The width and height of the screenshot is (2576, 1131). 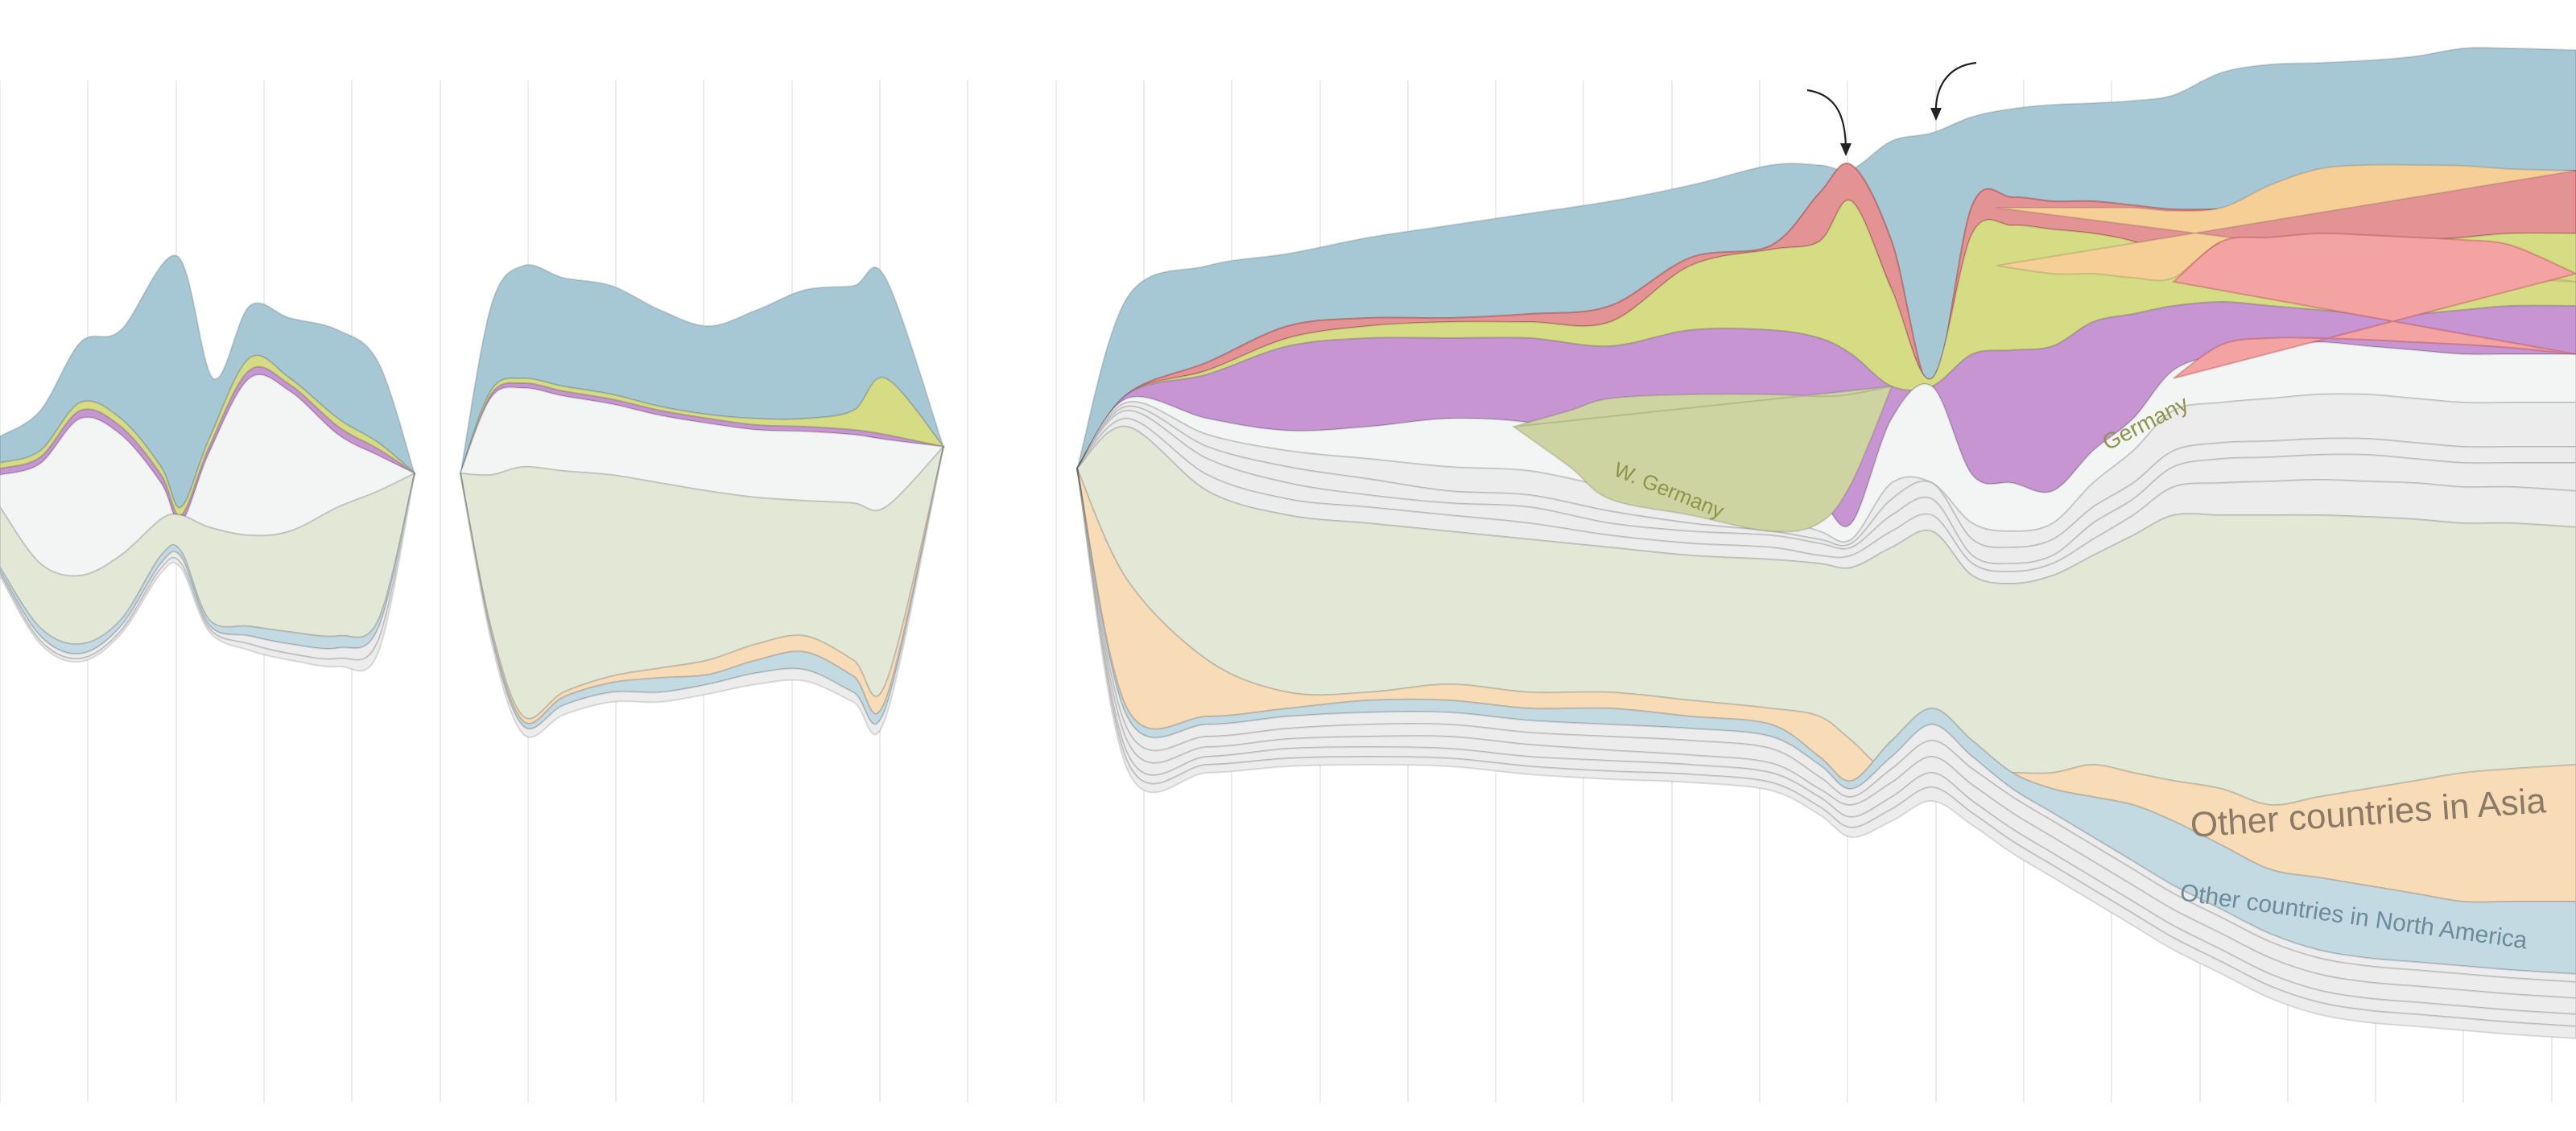 I want to click on annotation-arrows, so click(x=1891, y=108).